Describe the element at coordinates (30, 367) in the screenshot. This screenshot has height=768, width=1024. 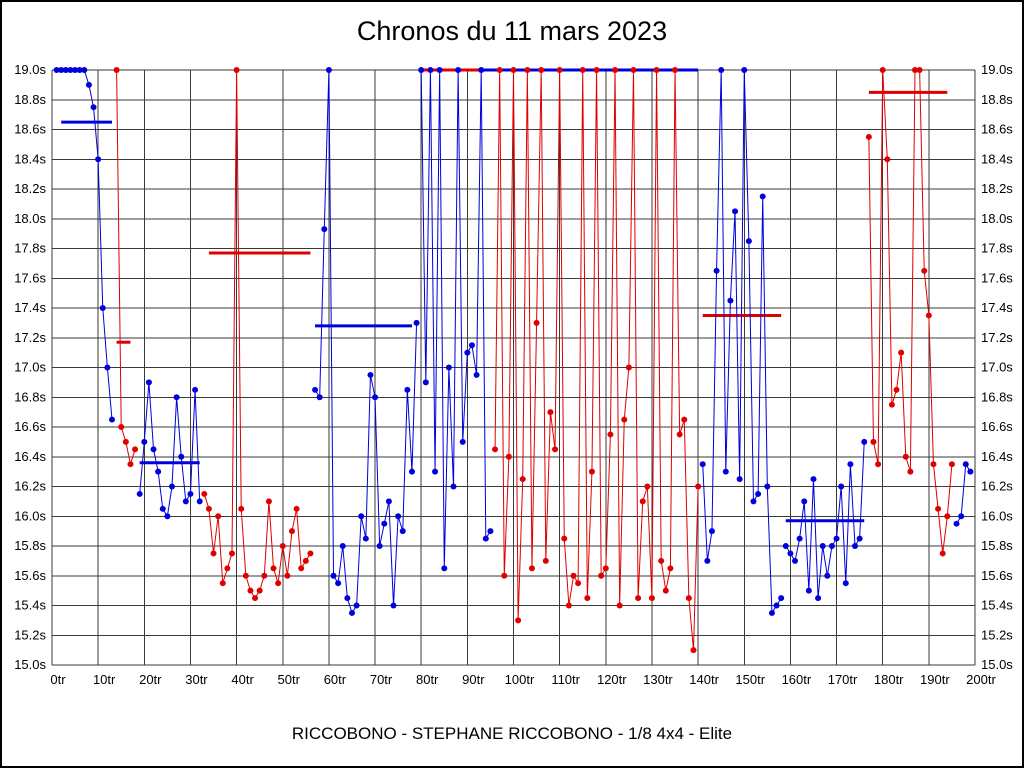
I see `y-tick-label-left: 17.0s` at that location.